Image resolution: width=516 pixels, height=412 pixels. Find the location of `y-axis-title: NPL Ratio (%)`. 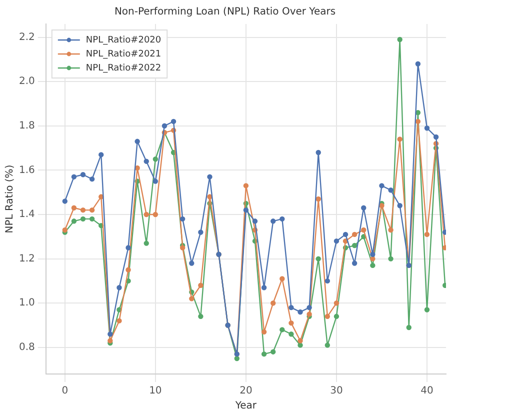

y-axis-title: NPL Ratio (%) is located at coordinates (10, 199).